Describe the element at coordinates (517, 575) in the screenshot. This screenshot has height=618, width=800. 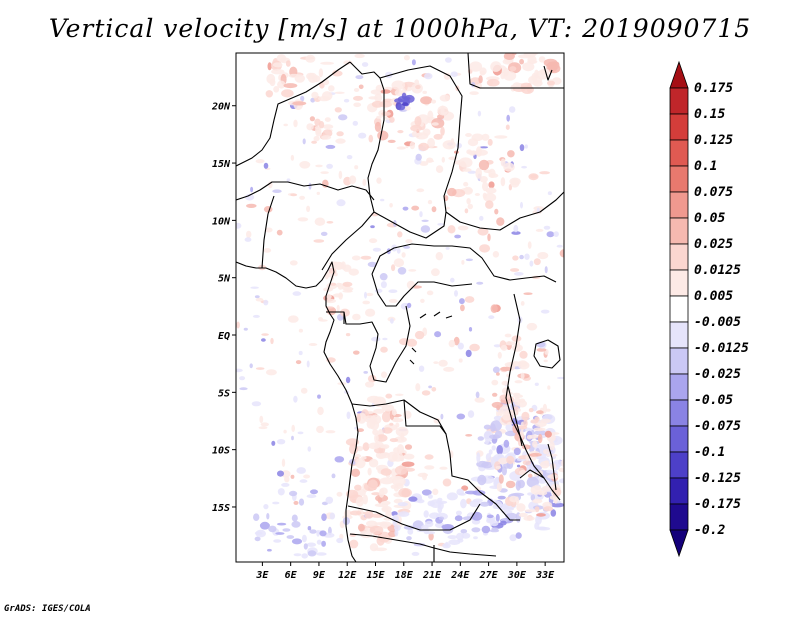
I see `x-tick-label: 30E` at that location.